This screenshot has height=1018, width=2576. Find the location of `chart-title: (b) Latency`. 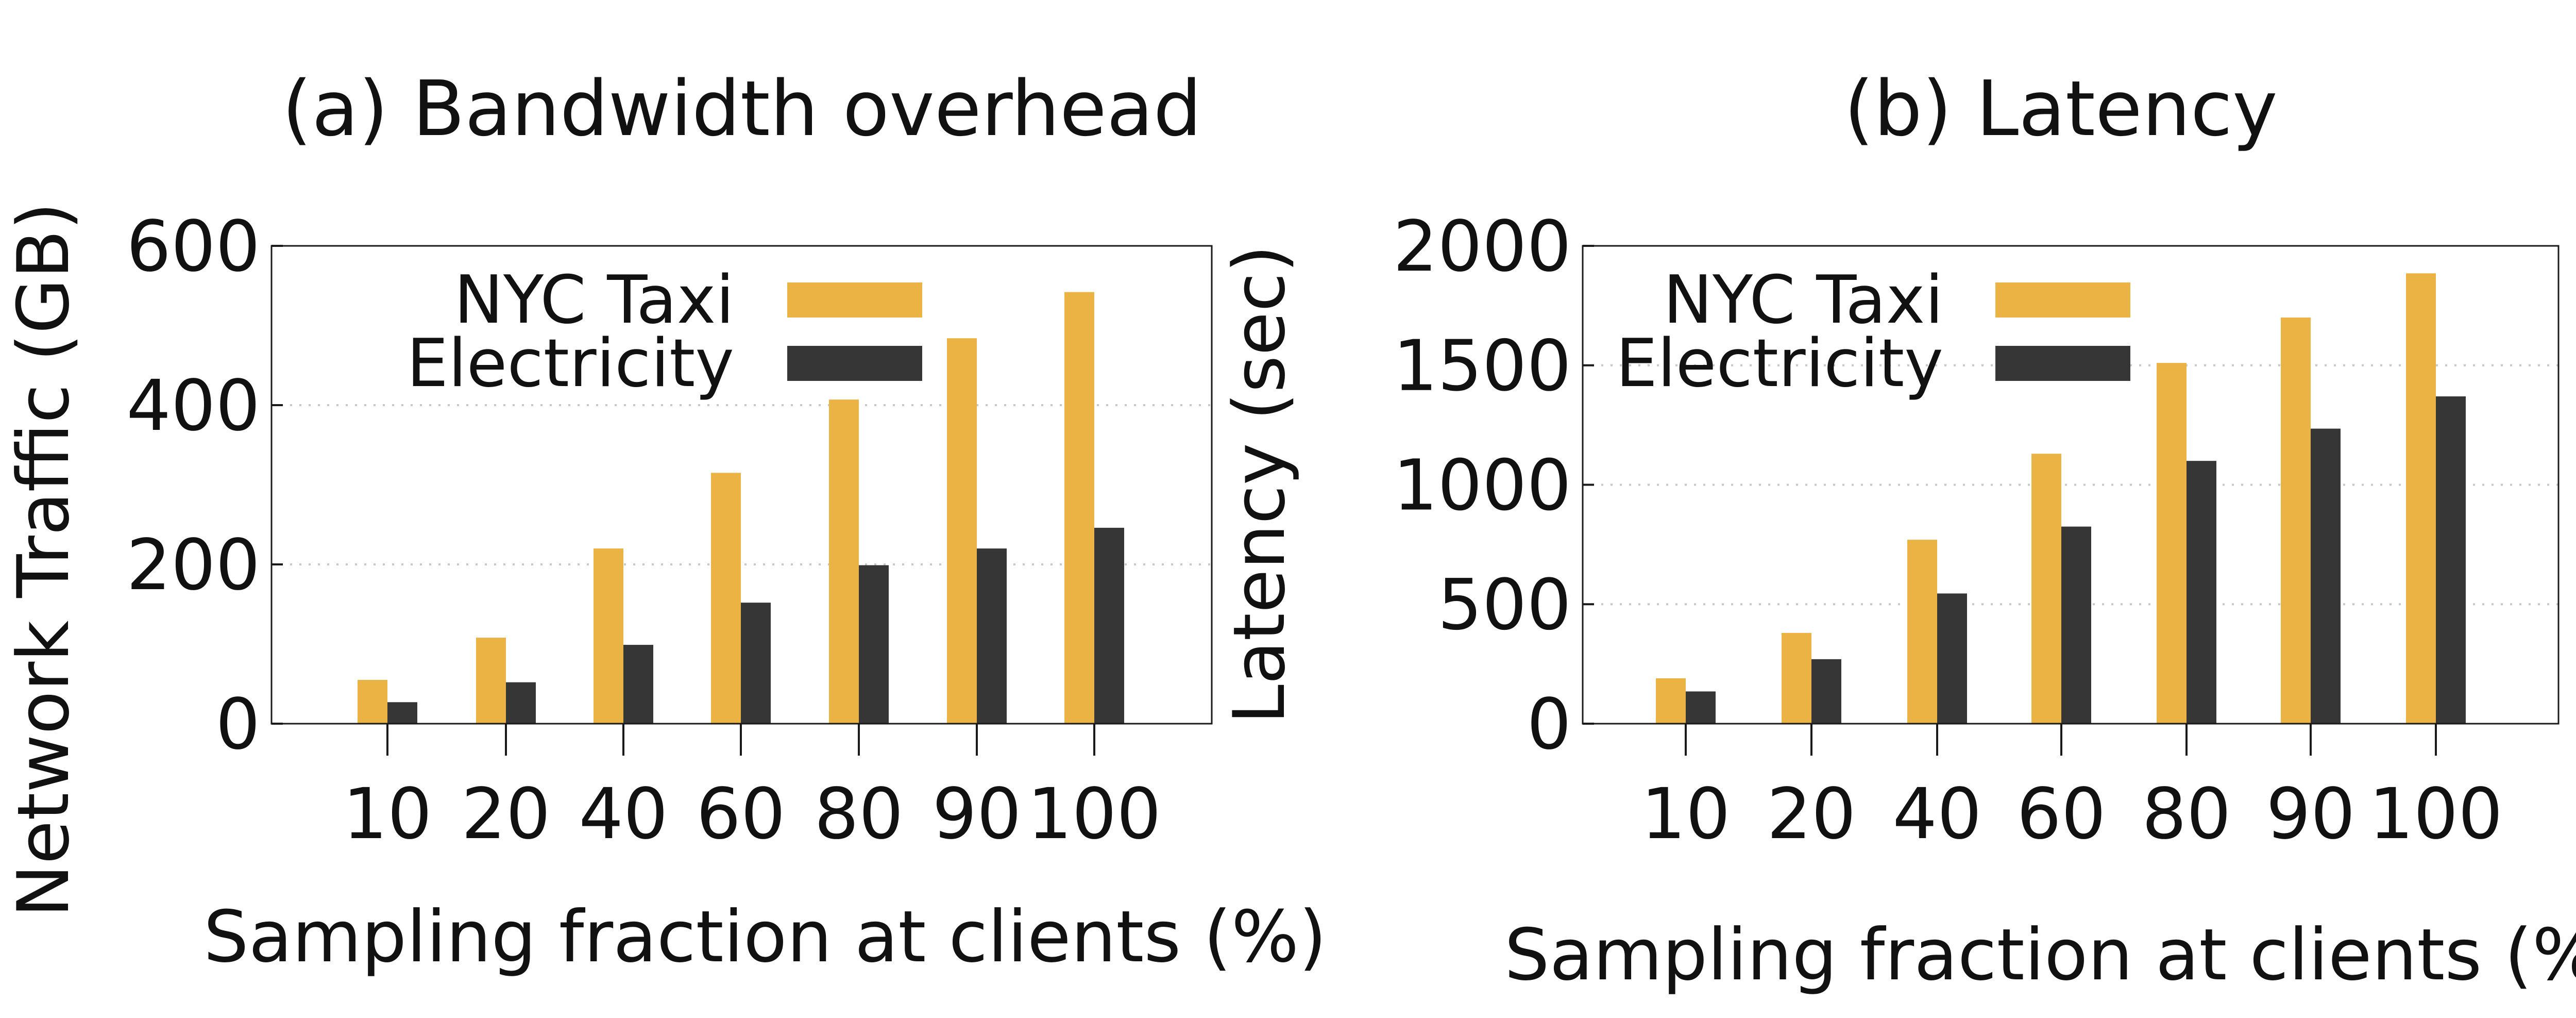

chart-title: (b) Latency is located at coordinates (2060, 108).